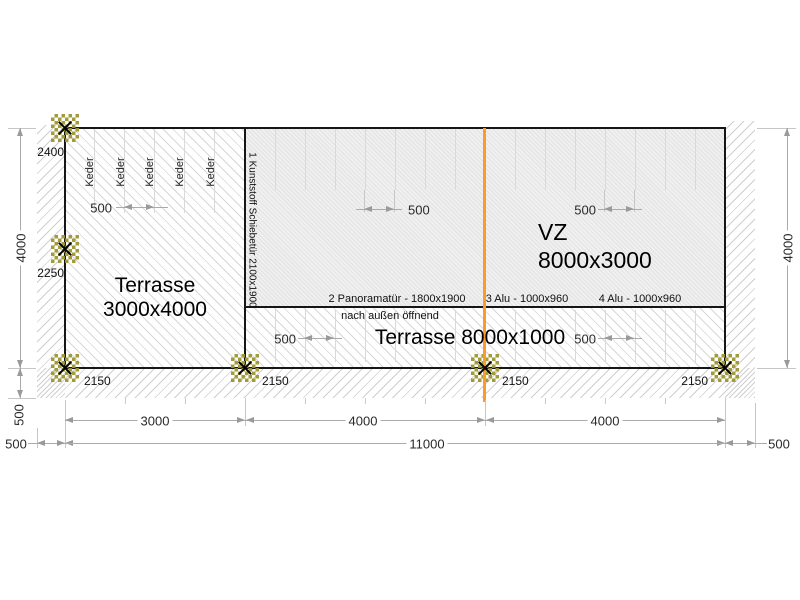  Describe the element at coordinates (484, 265) in the screenshot. I see `axis-line-orange` at that location.